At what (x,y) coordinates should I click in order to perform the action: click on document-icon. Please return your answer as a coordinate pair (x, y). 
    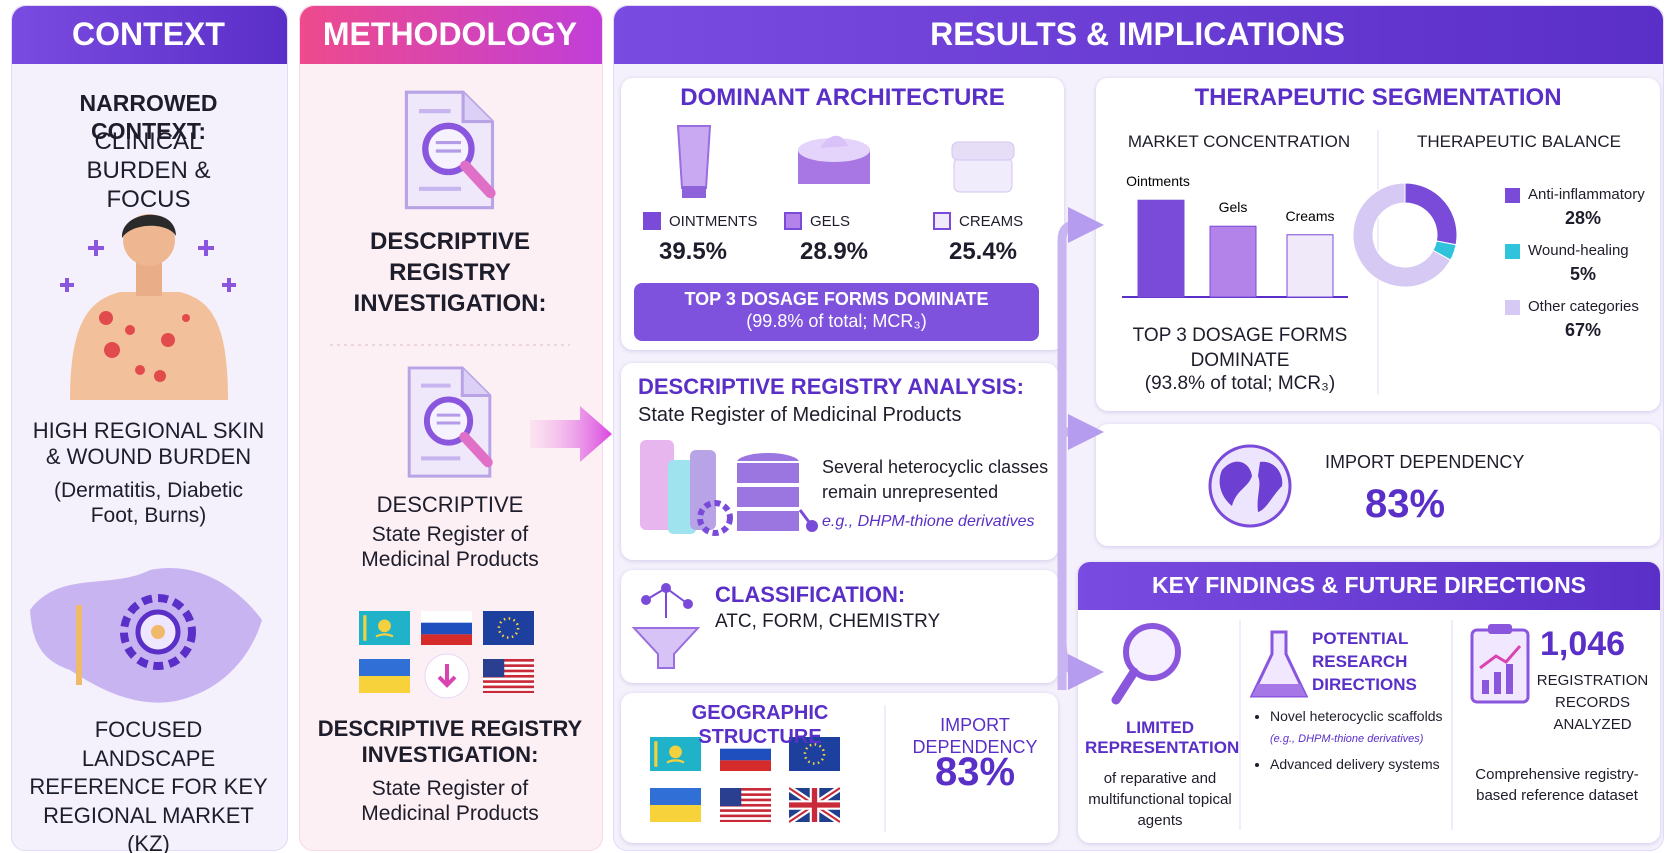
    Looking at the image, I should click on (449, 150).